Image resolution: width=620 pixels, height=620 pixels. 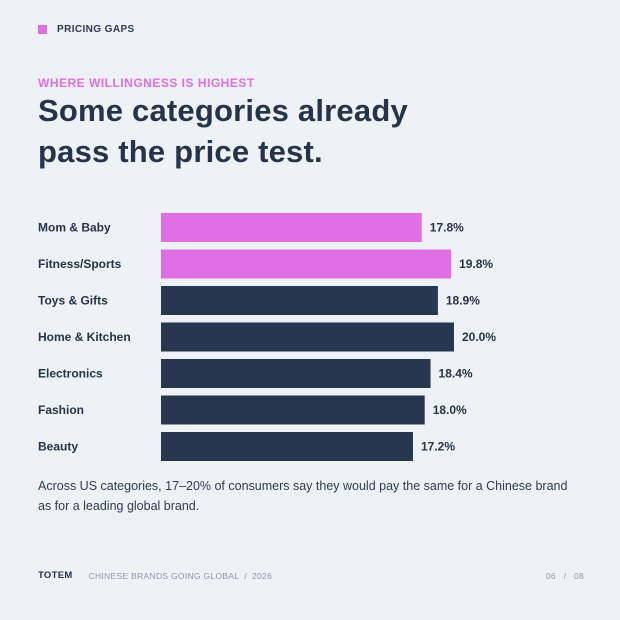 I want to click on value-label: 18.0%, so click(x=450, y=410).